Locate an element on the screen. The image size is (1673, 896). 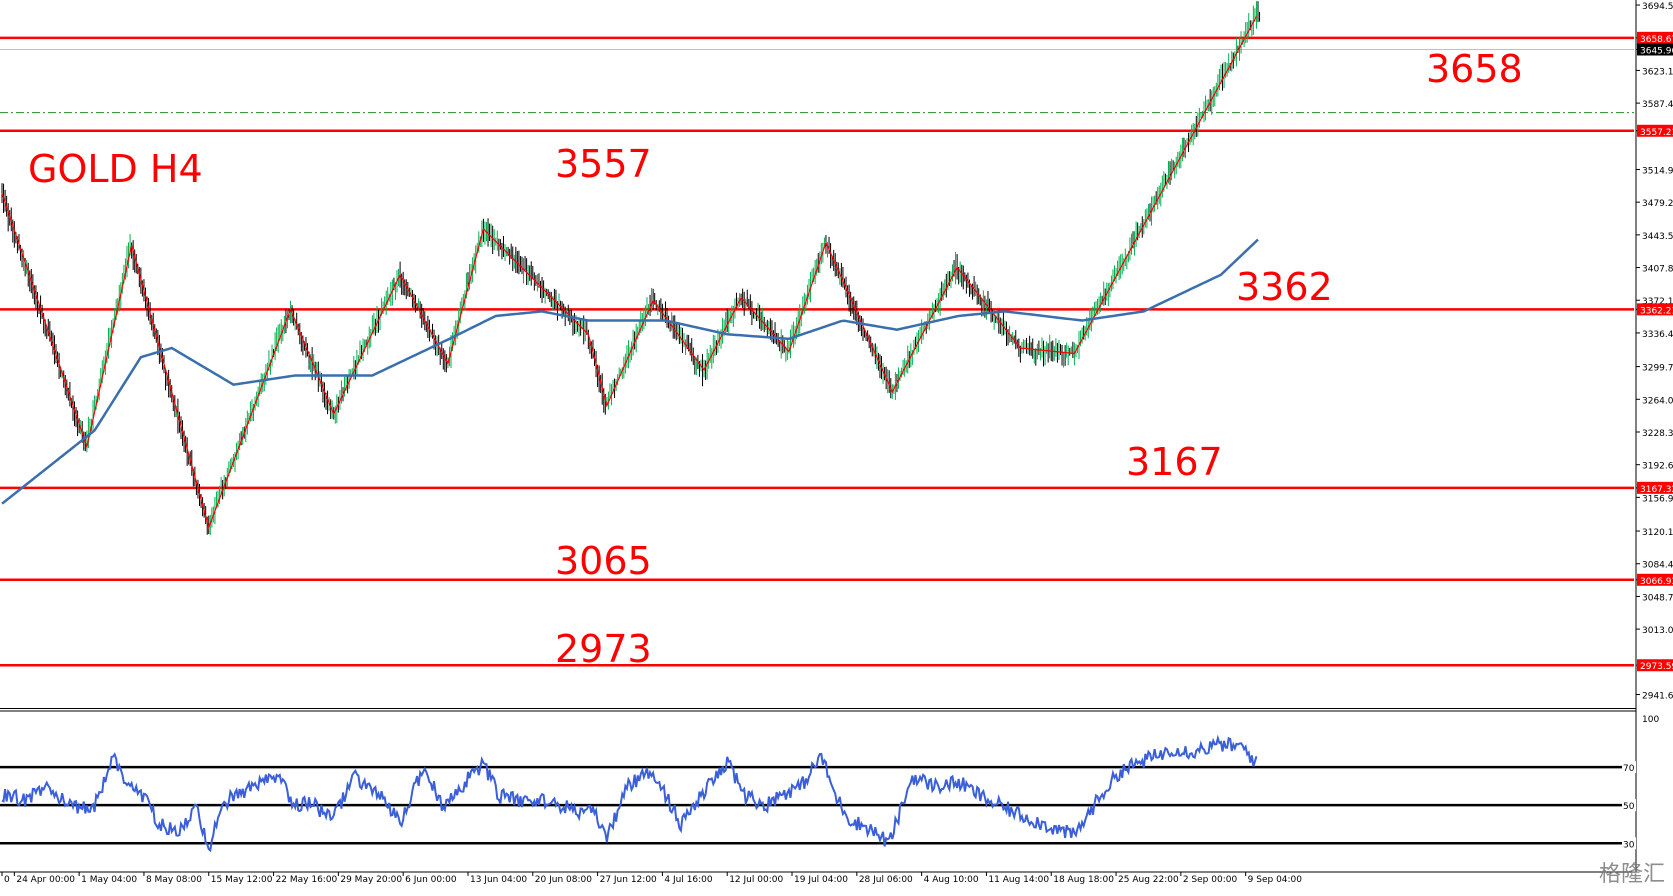
price-tag-label: 2973.59 is located at coordinates (1656, 667).